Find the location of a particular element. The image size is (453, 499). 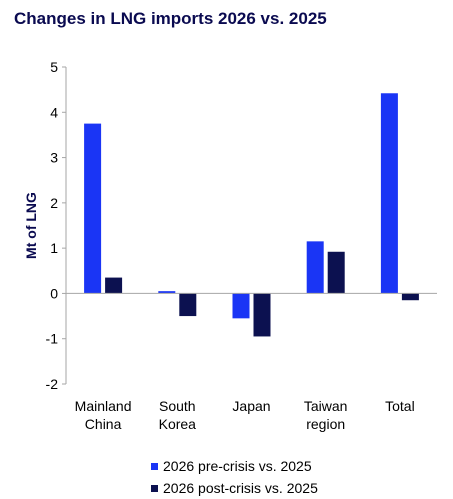

y-tick-label: 2 is located at coordinates (54, 203).